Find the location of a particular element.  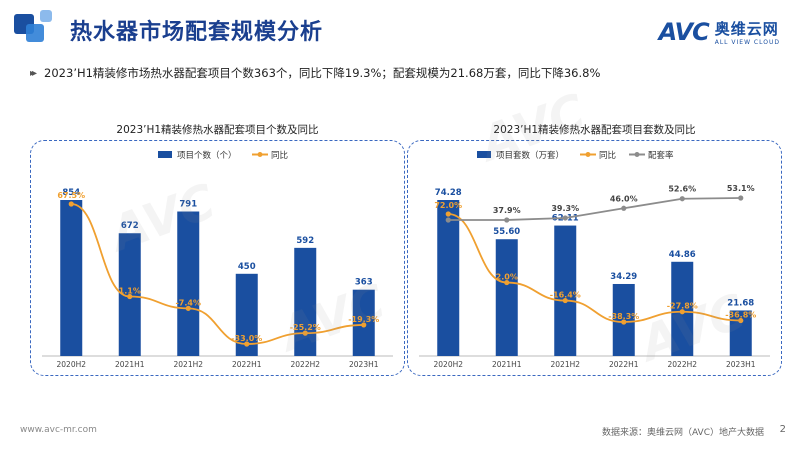

bar-value-label: 450 is located at coordinates (247, 267).